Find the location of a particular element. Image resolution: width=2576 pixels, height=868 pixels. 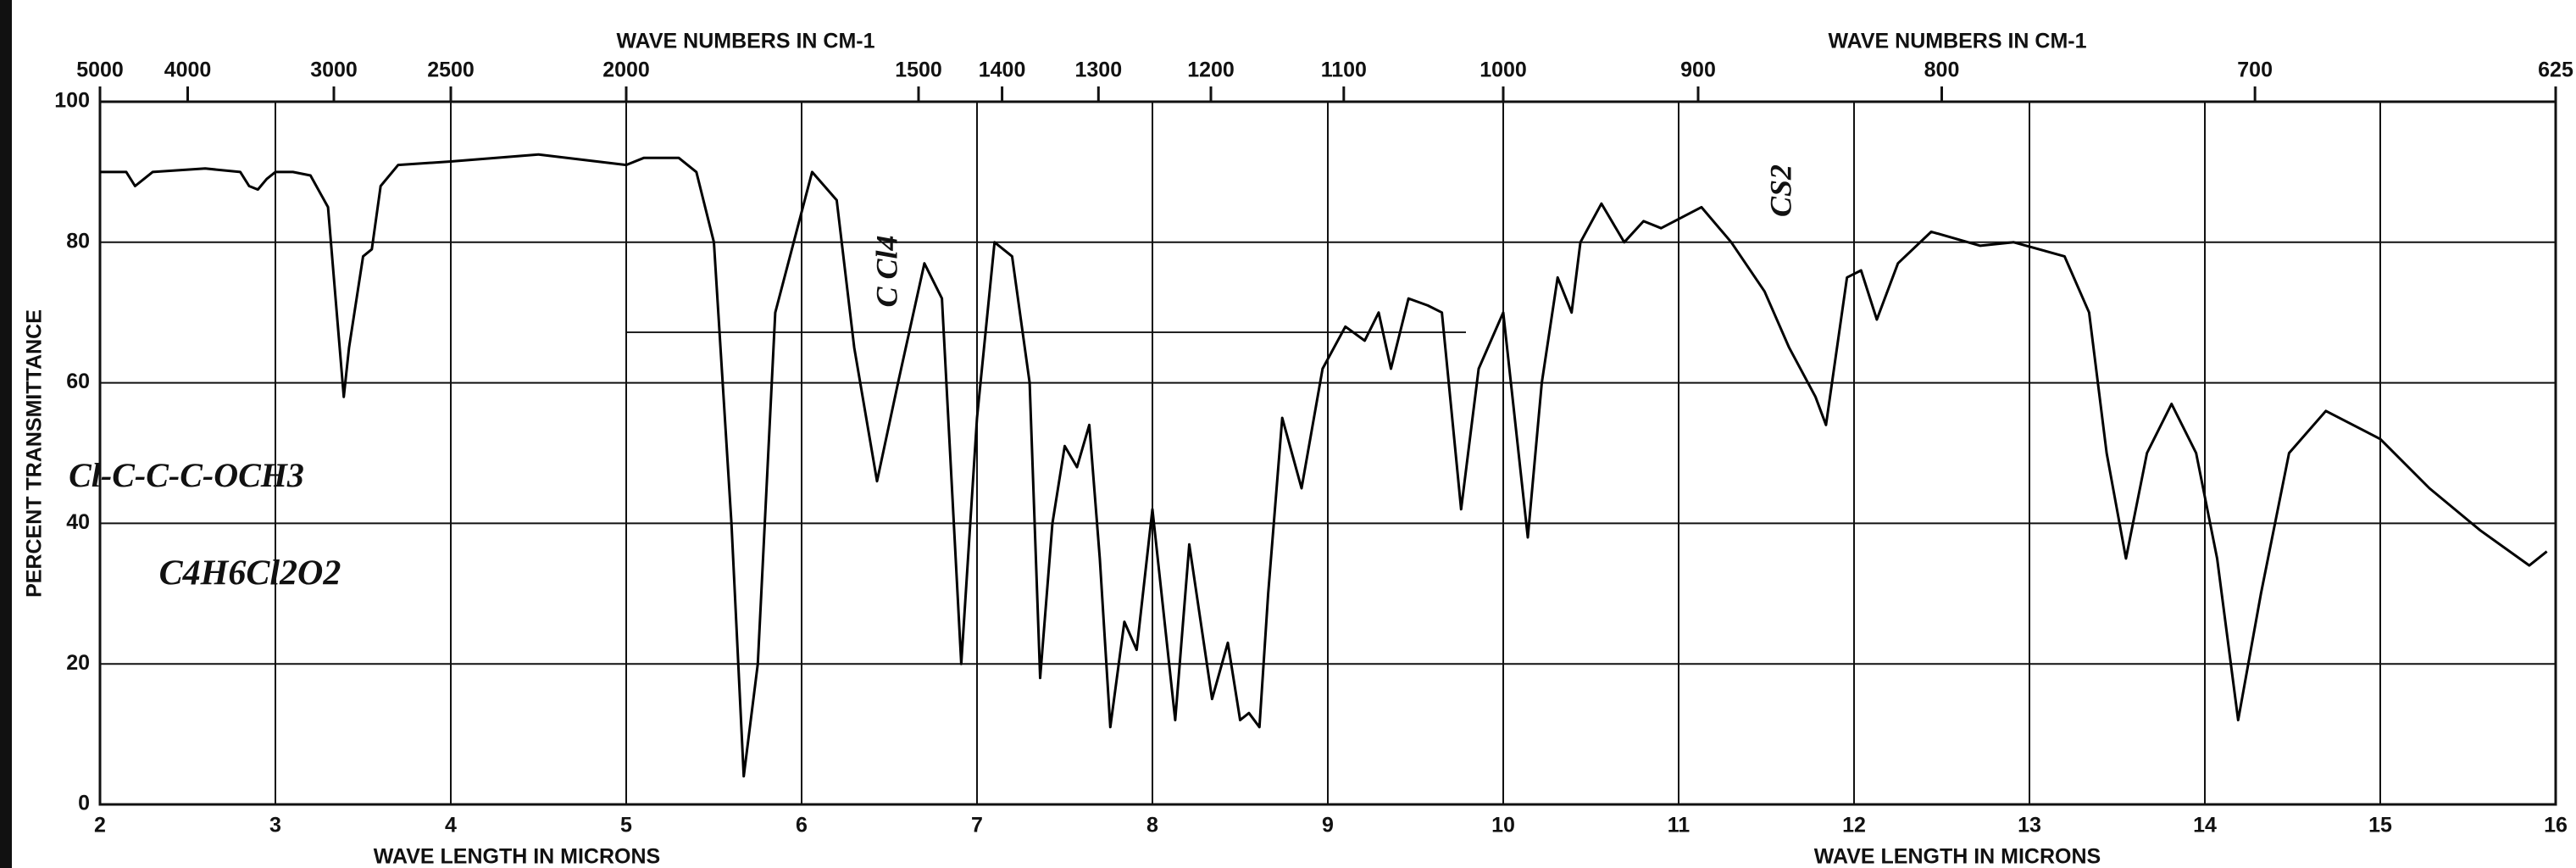

x-tick-label: 4 is located at coordinates (451, 825).